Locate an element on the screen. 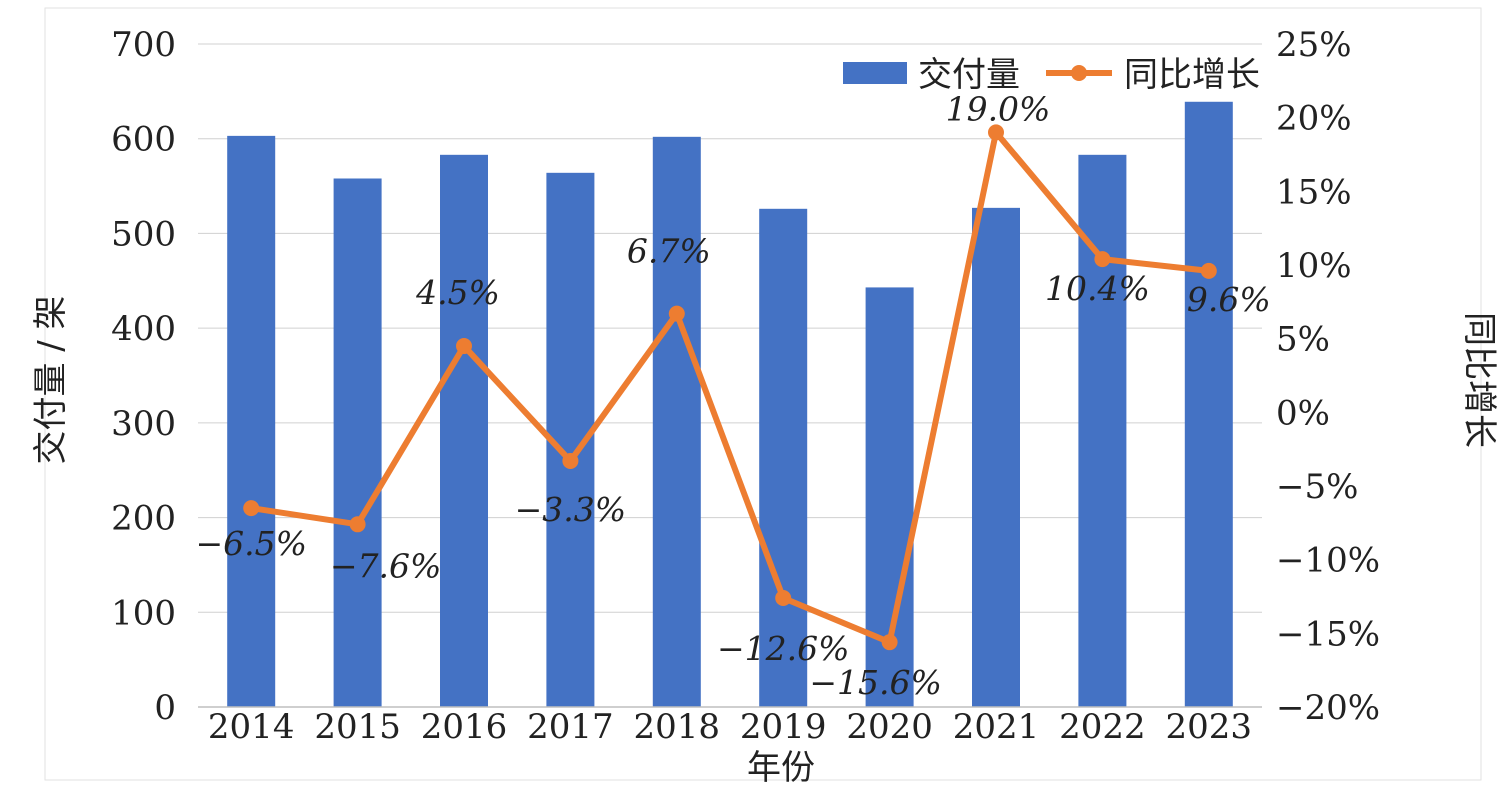  y2-tick-label: 20% is located at coordinates (1314, 119).